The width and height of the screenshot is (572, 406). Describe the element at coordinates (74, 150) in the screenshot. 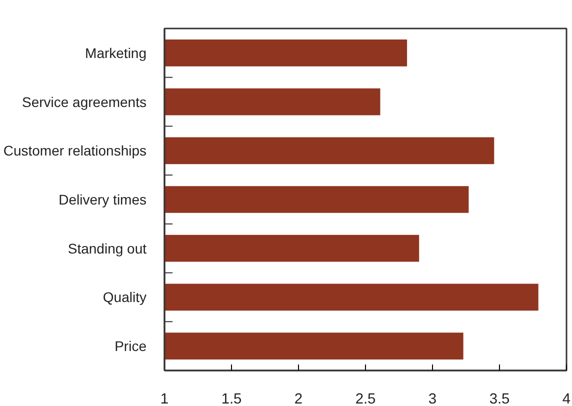

I see `y-tick-label: Customer relationships` at that location.